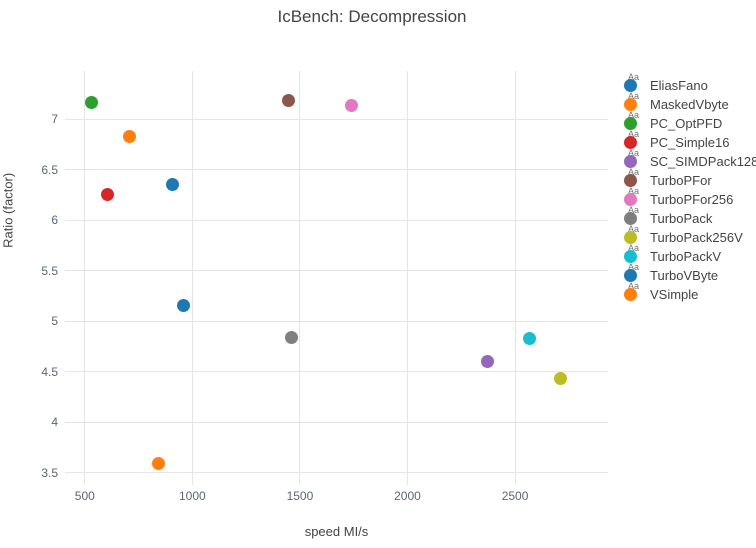 Image resolution: width=756 pixels, height=548 pixels. What do you see at coordinates (372, 16) in the screenshot?
I see `chart-title: IcBench: Decompression` at bounding box center [372, 16].